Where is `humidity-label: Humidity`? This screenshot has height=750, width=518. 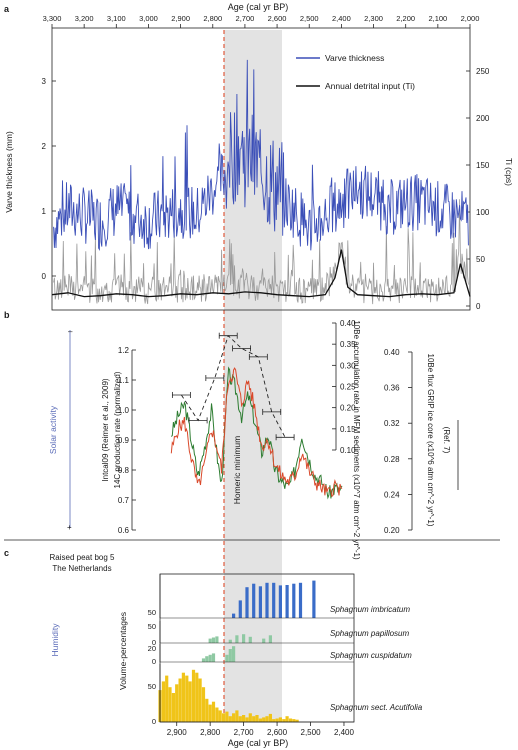 humidity-label: Humidity is located at coordinates (55, 640).